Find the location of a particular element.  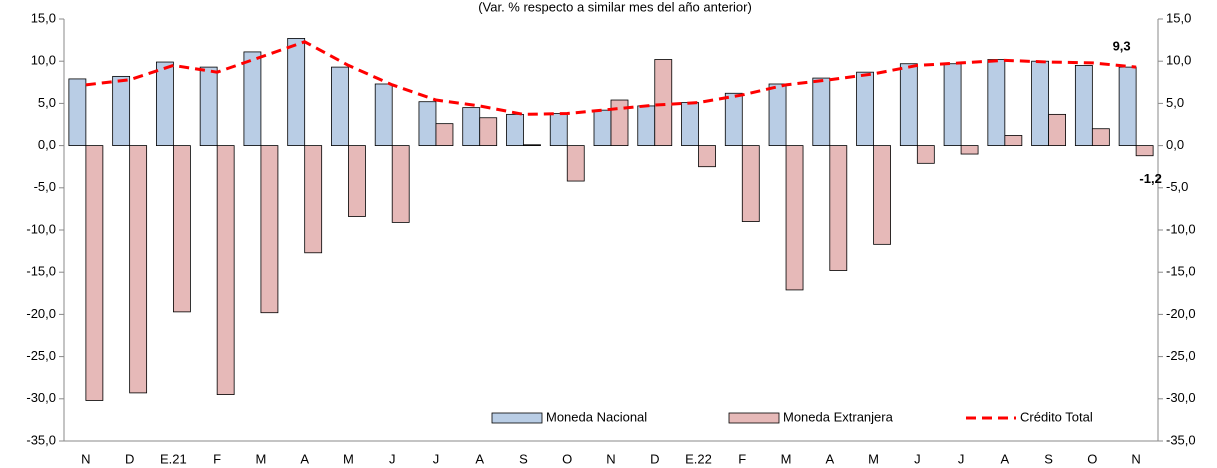

data-label: -1,2 is located at coordinates (1150, 178).